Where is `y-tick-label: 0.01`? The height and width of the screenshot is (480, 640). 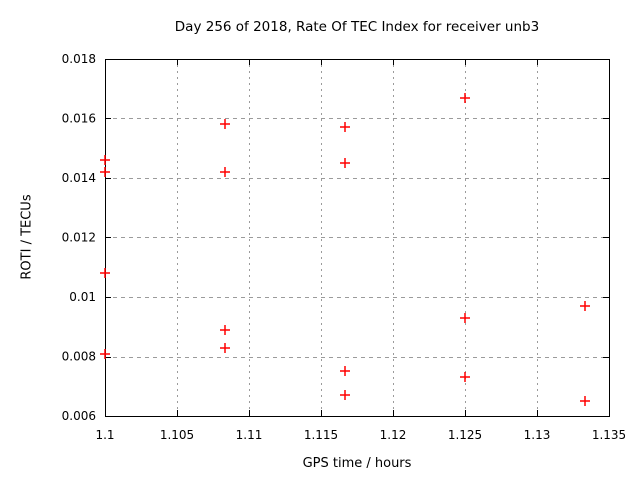 y-tick-label: 0.01 is located at coordinates (82, 297).